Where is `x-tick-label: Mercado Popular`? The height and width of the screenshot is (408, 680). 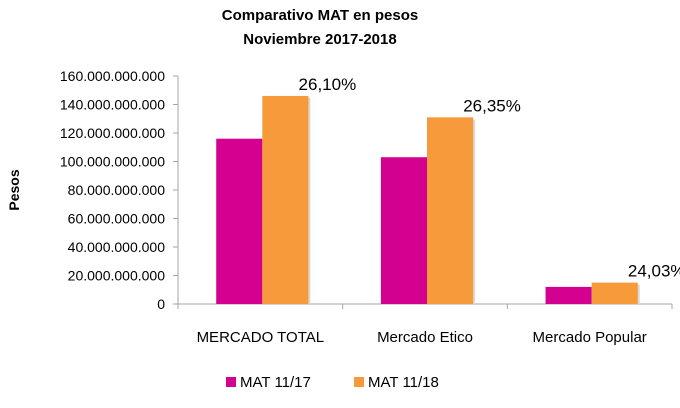 x-tick-label: Mercado Popular is located at coordinates (590, 337).